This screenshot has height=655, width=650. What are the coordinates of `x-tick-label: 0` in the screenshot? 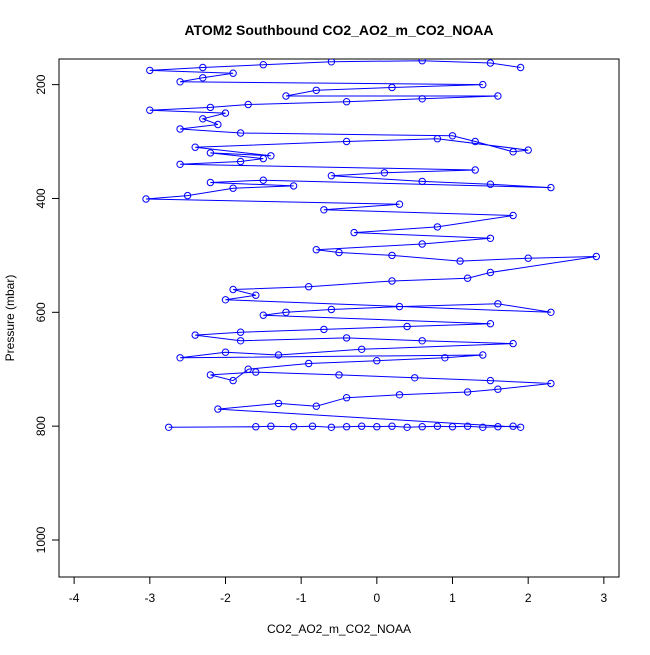 It's located at (376, 598).